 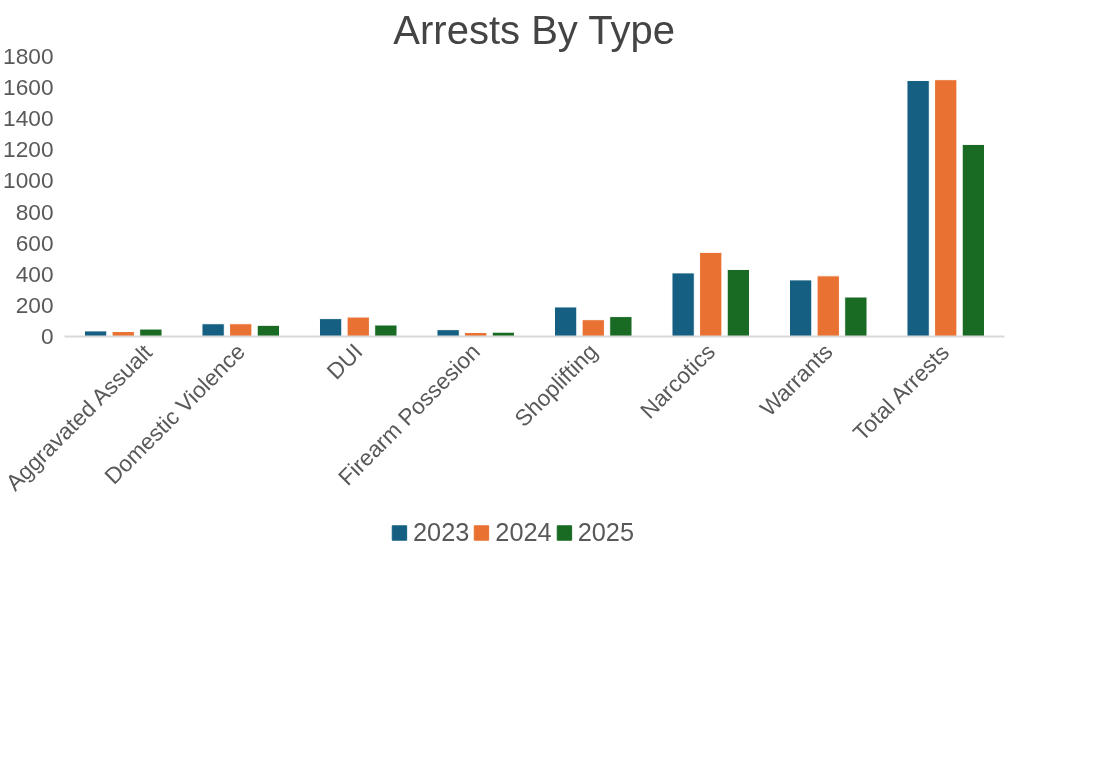 I want to click on y-tick-label: 400, so click(x=34, y=273).